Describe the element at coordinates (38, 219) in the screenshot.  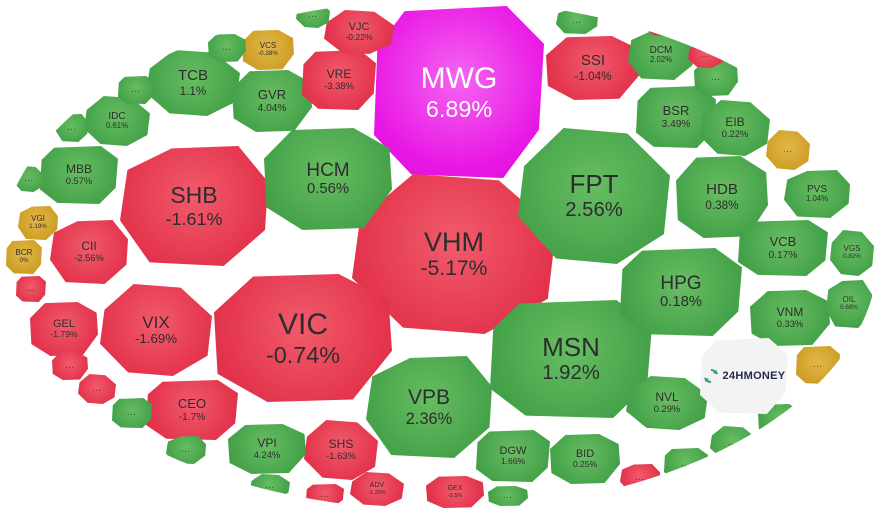
I see `ticker-label: VGI` at that location.